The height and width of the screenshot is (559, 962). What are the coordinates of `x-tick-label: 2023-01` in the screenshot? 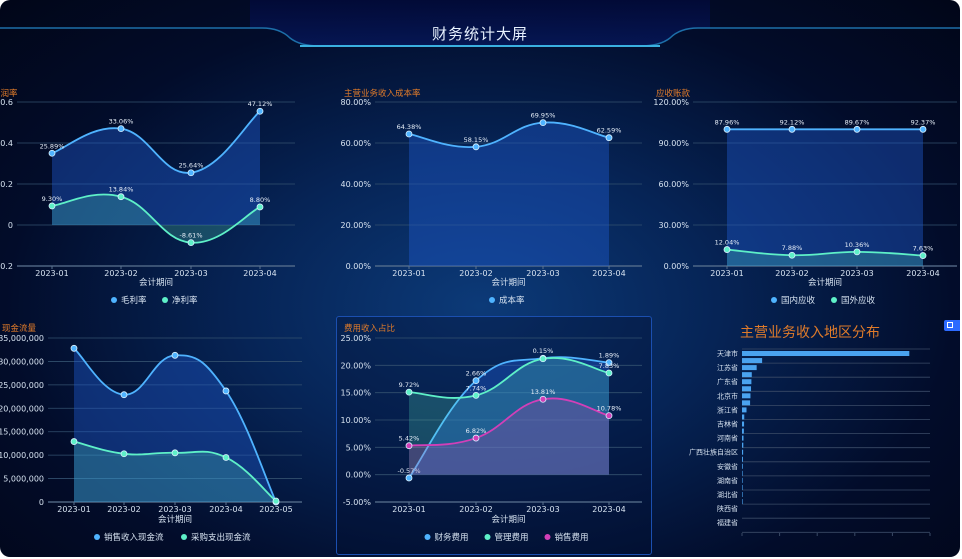 It's located at (73, 509).